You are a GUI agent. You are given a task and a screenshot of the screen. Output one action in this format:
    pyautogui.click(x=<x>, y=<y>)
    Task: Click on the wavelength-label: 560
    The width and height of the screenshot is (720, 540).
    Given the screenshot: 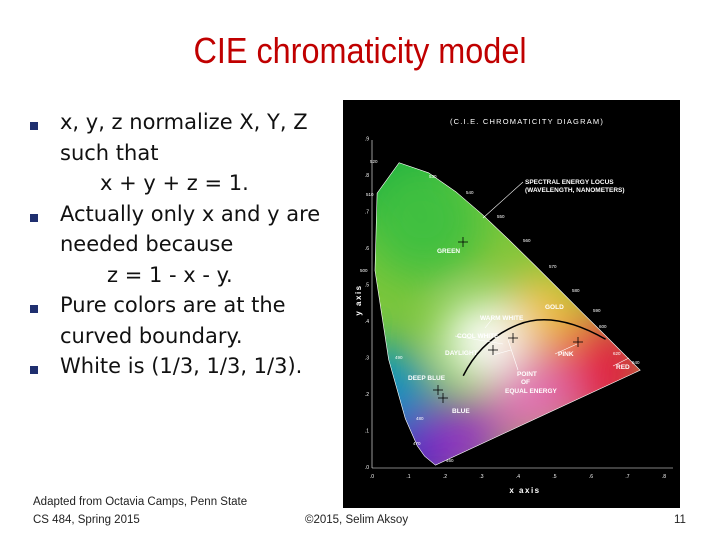 What is the action you would take?
    pyautogui.click(x=527, y=240)
    